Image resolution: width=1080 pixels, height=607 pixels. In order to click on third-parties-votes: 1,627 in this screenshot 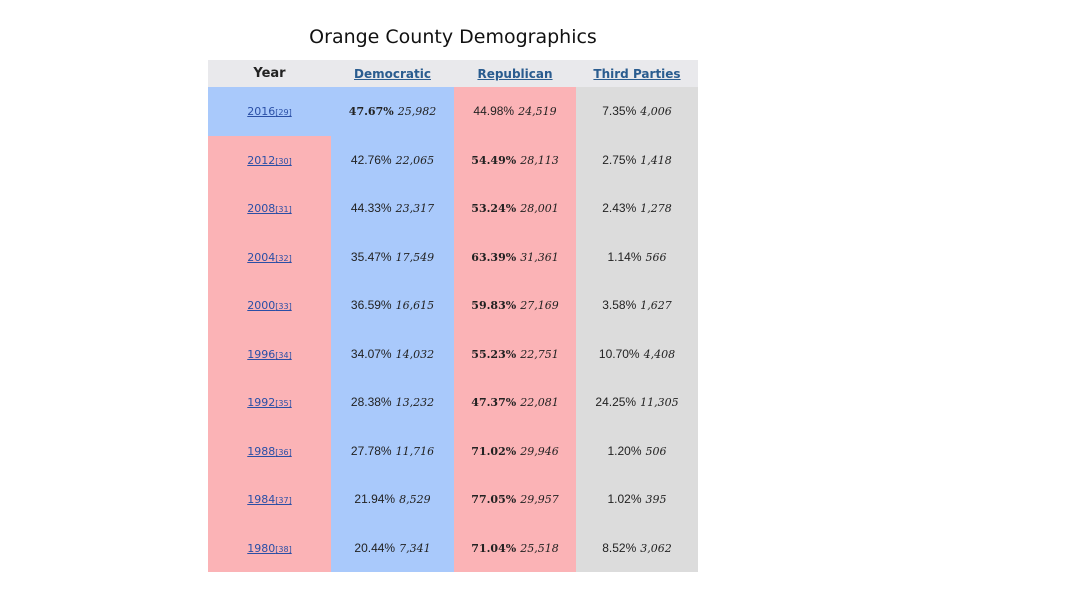, I will do `click(656, 306)`.